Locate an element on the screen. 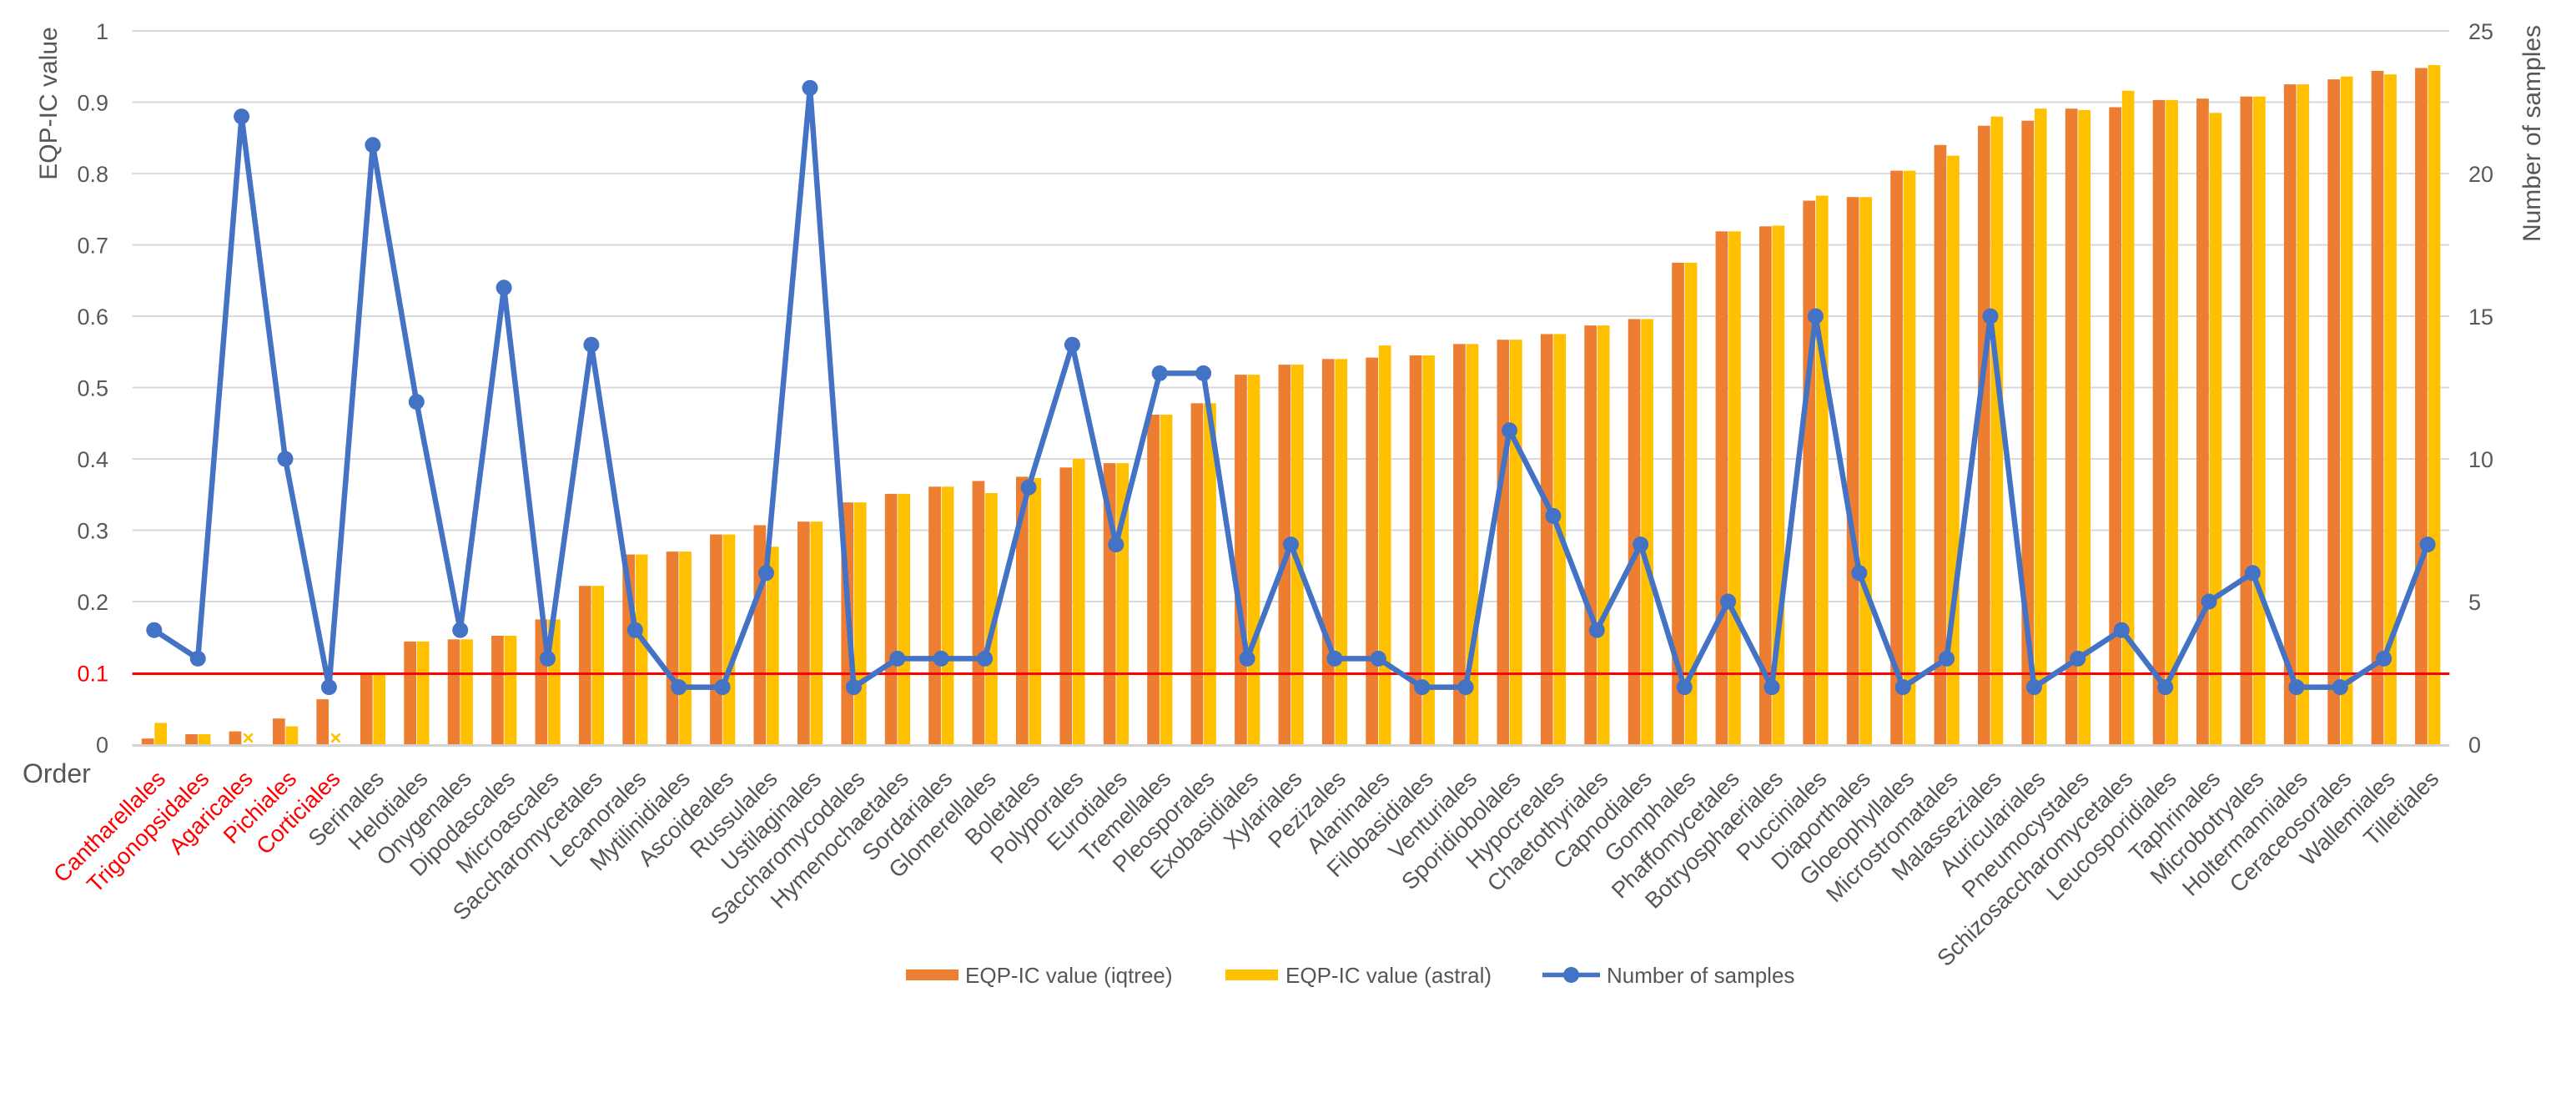 The image size is (2576, 1108). svg-text: EQP-IC value (astral) is located at coordinates (1388, 975).